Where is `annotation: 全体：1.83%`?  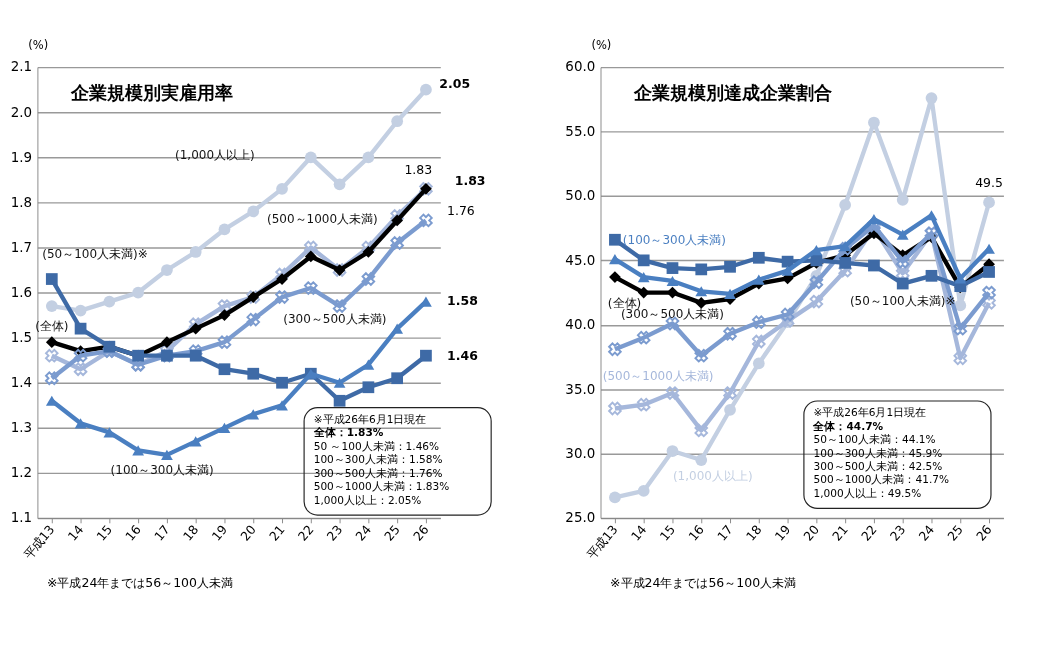 annotation: 全体：1.83% is located at coordinates (348, 432).